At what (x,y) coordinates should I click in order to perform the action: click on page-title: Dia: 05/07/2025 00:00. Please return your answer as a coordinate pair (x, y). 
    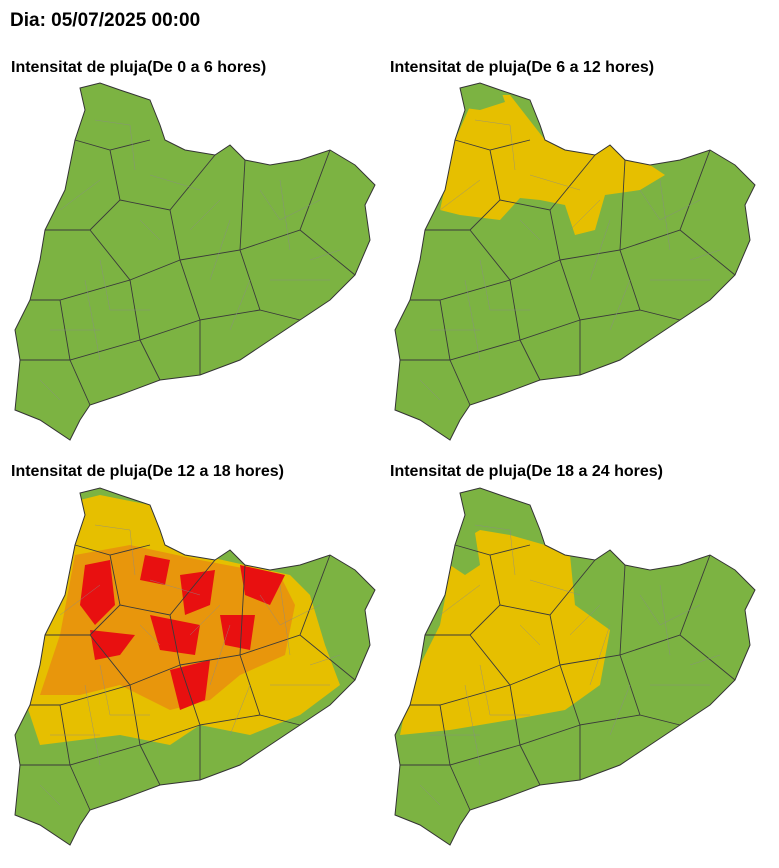
    Looking at the image, I should click on (105, 20).